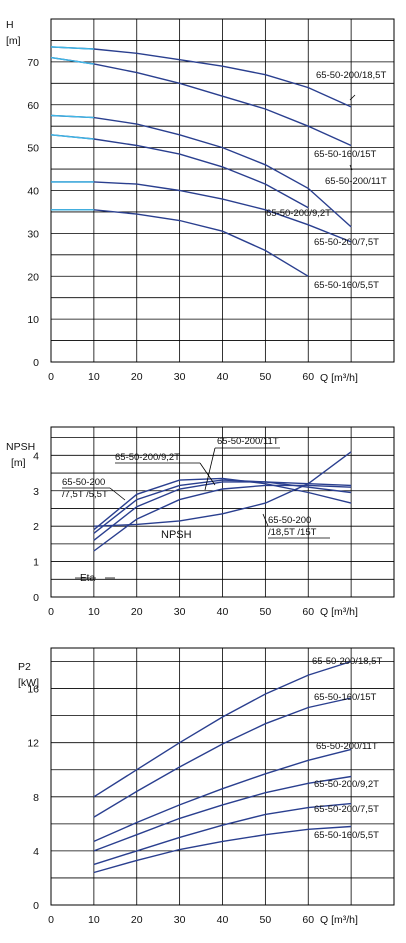 The image size is (406, 943). What do you see at coordinates (33, 320) in the screenshot?
I see `y-tick-label: 10` at bounding box center [33, 320].